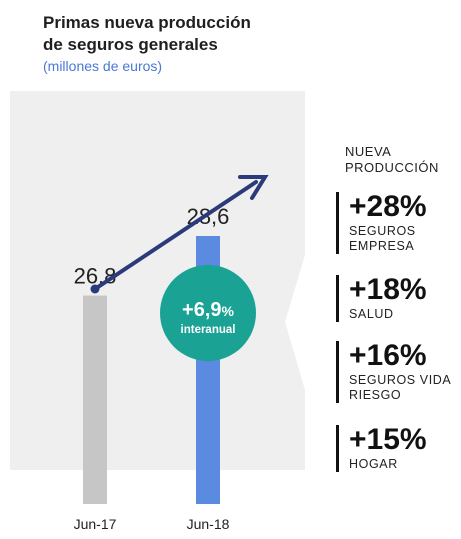 Image resolution: width=461 pixels, height=539 pixels. Describe the element at coordinates (95, 289) in the screenshot. I see `trend-arrow-start-dot` at that location.